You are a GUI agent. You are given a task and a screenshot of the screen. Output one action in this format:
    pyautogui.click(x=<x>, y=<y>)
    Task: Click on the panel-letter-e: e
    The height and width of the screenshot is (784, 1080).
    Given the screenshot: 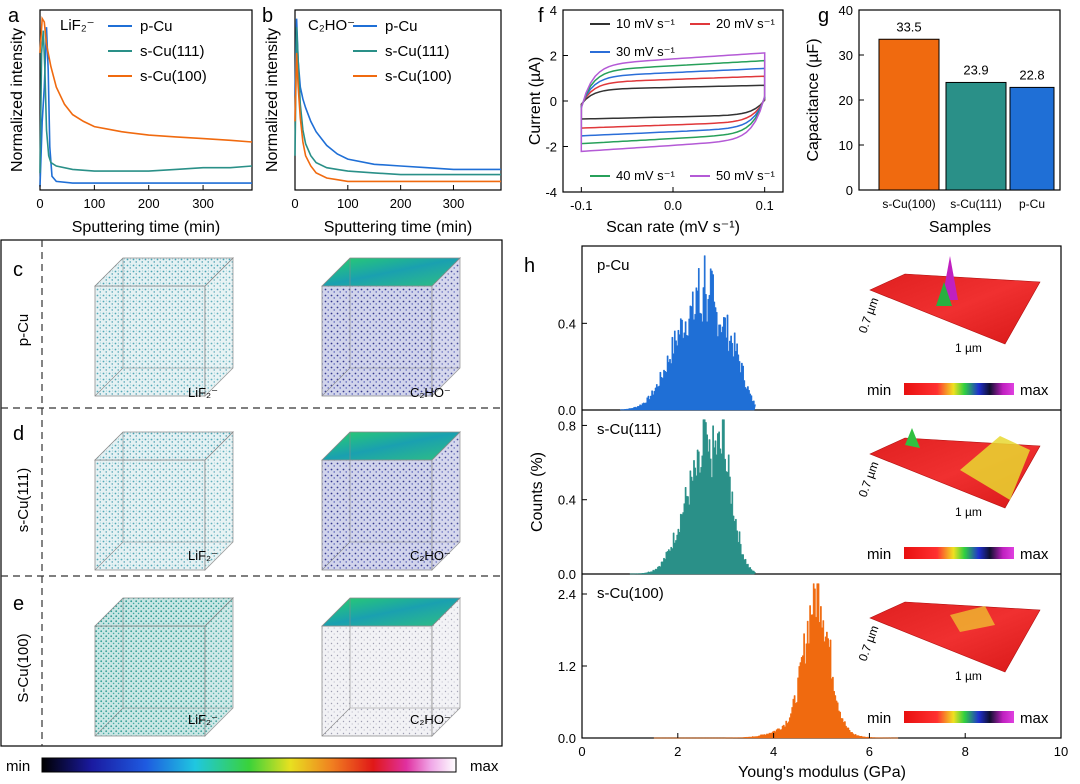 What is the action you would take?
    pyautogui.click(x=18, y=604)
    